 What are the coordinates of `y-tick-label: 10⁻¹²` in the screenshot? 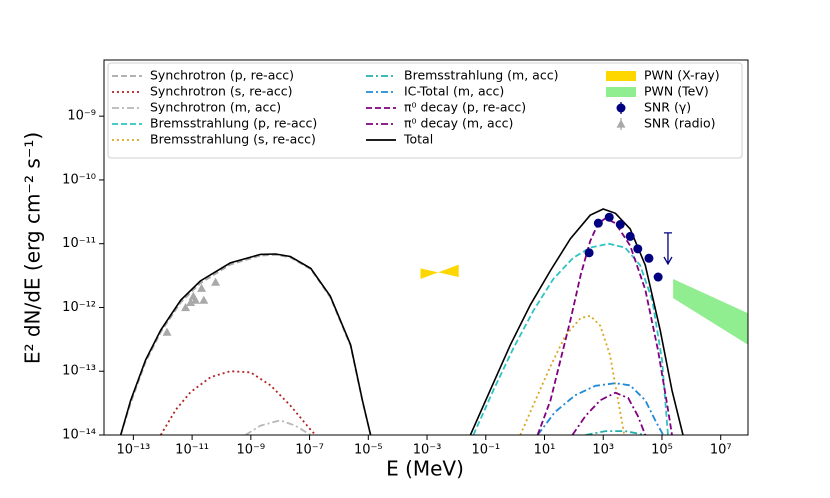 It's located at (79, 307).